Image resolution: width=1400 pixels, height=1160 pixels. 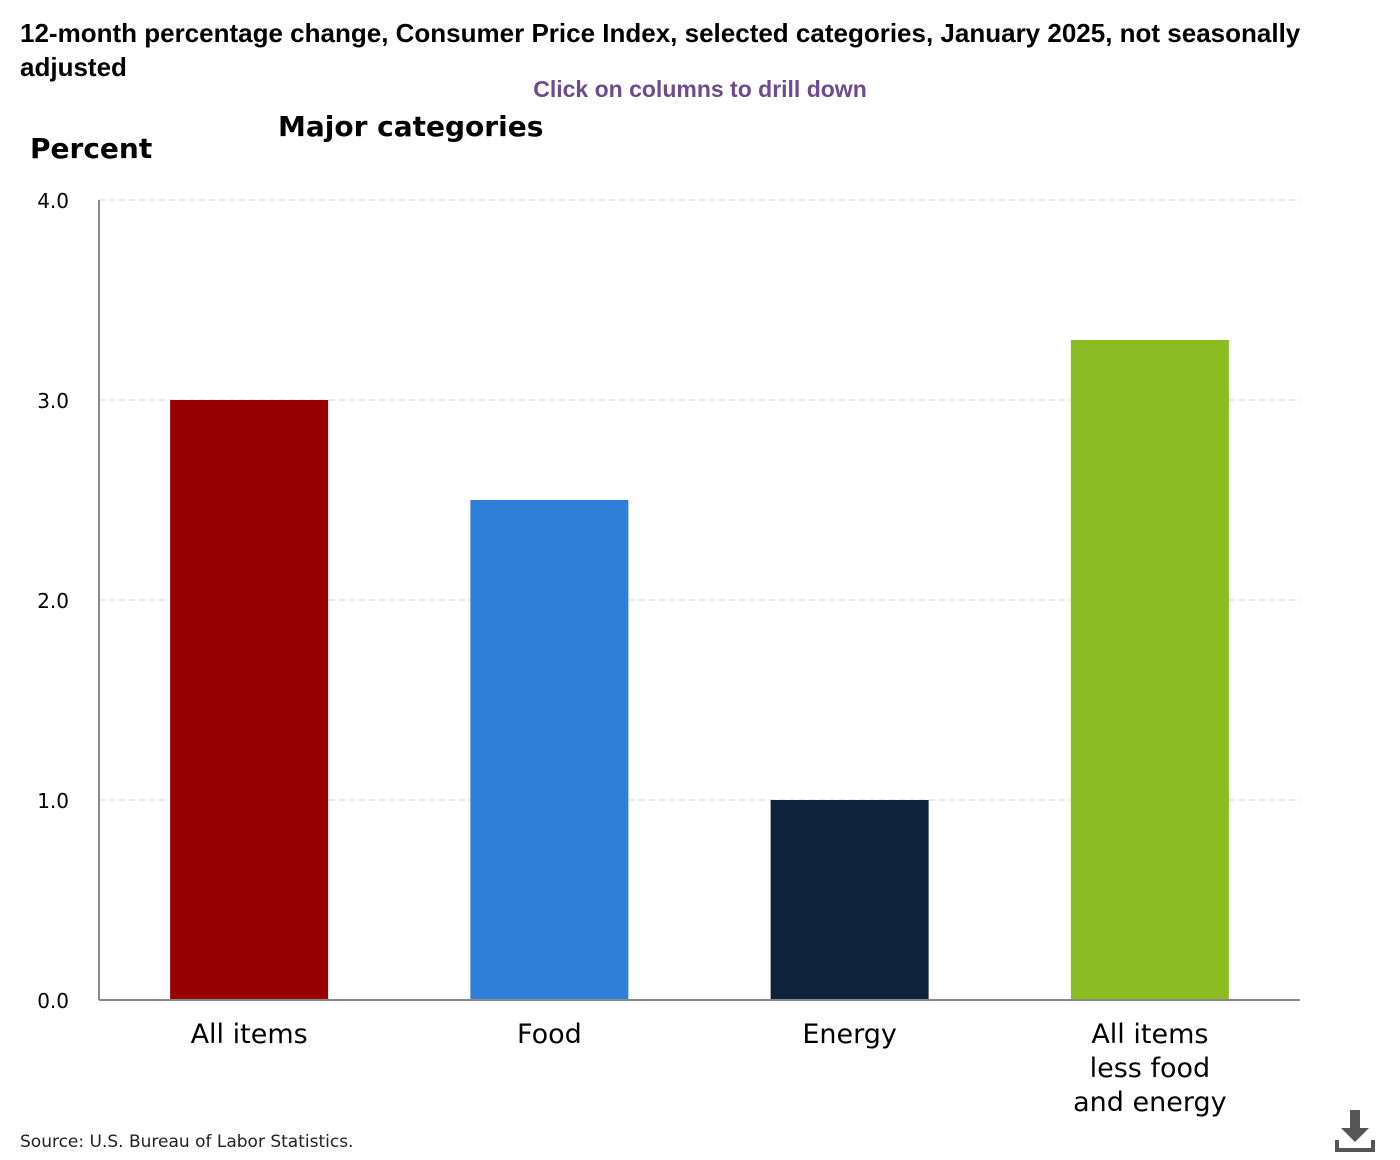 What do you see at coordinates (187, 1142) in the screenshot?
I see `source-note: Source: U.S. Bureau of Labor Statistics.` at bounding box center [187, 1142].